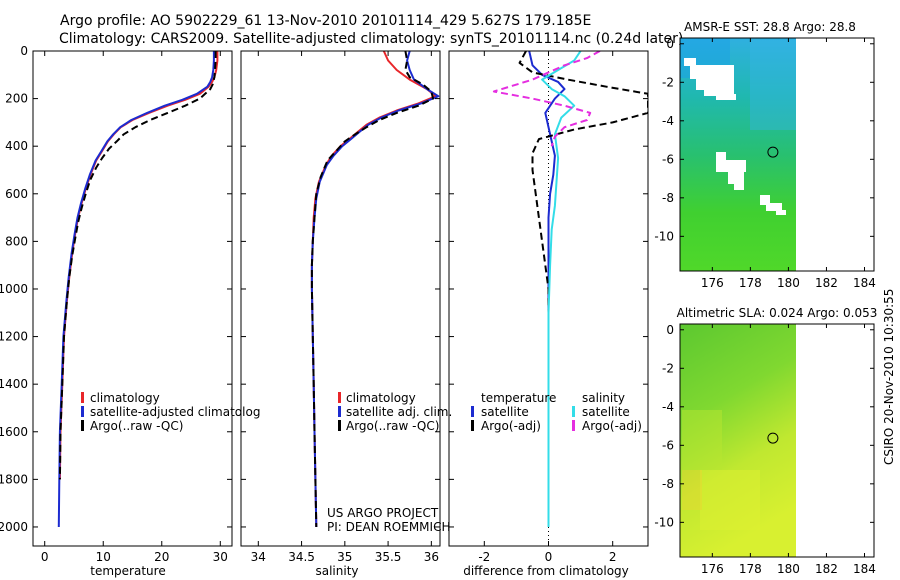 The height and width of the screenshot is (580, 900). I want to click on y-tick-label: 600, so click(16, 194).